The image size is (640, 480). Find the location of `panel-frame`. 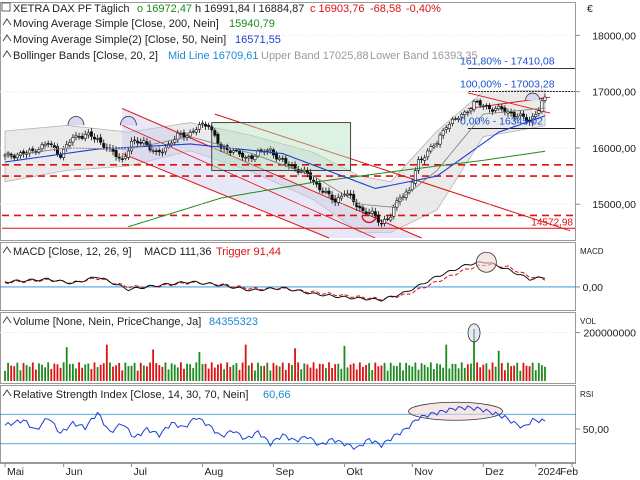

panel-frame is located at coordinates (288, 276).